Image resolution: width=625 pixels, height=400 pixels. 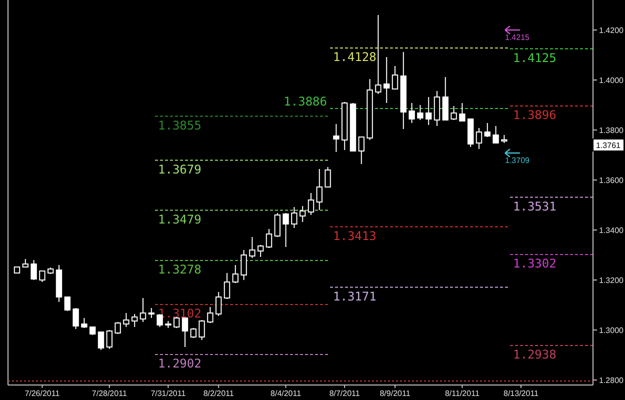 What do you see at coordinates (517, 37) in the screenshot?
I see `annotation: 1.4215` at bounding box center [517, 37].